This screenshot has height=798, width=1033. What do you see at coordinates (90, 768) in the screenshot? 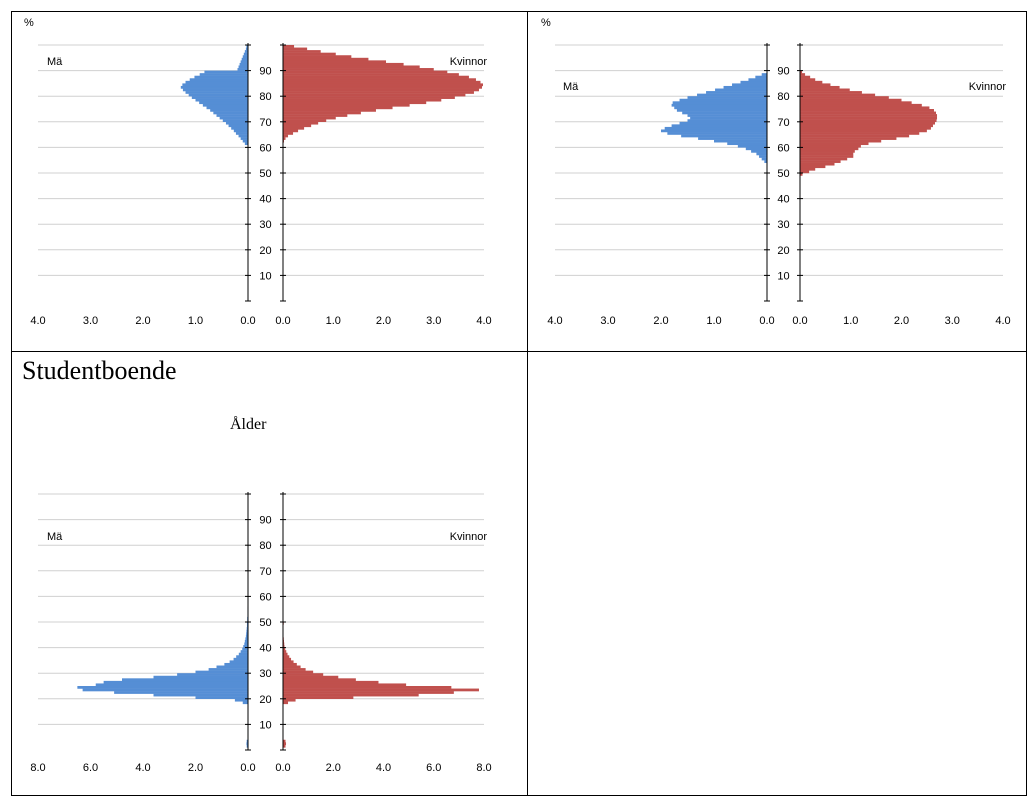
I see `x-tick-label-men: 6.0` at bounding box center [90, 768].